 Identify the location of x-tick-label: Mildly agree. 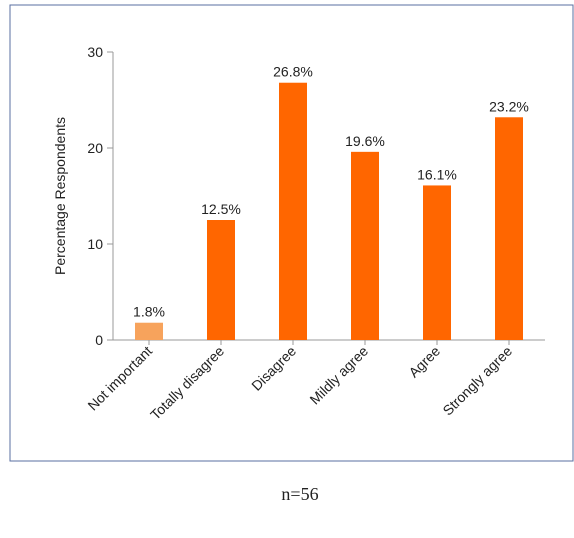
(338, 375).